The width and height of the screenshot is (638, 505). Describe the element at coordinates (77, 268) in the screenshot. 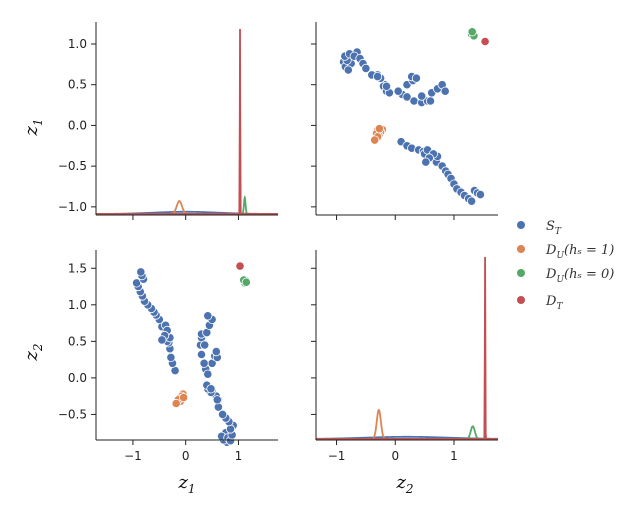

I see `y-tick-label: 1.5` at that location.